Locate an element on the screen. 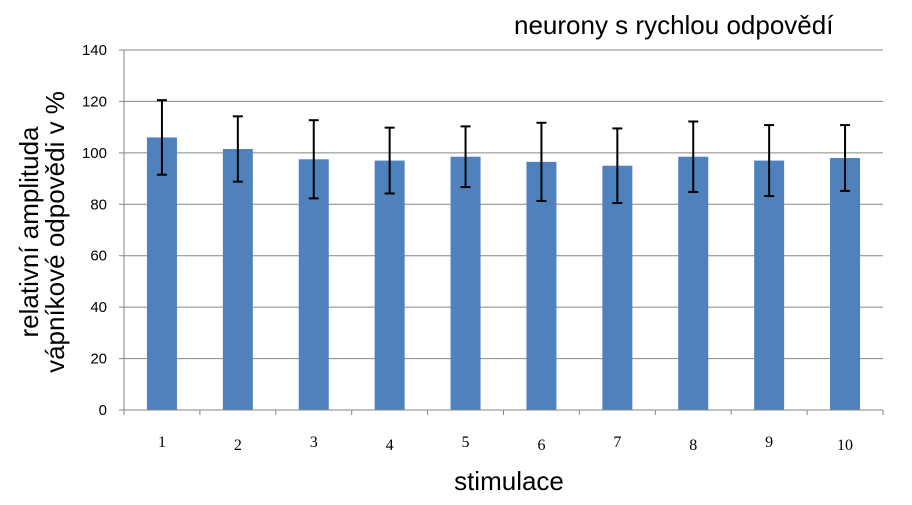 This screenshot has height=505, width=912. y-axis-label-line-1: relativní amplituda is located at coordinates (29, 232).